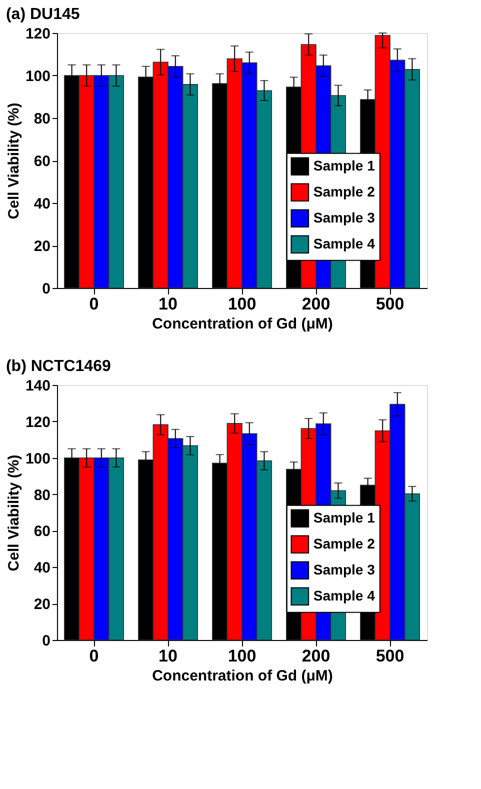 This screenshot has width=481, height=789. What do you see at coordinates (37, 386) in the screenshot?
I see `y-tick-label: 140` at bounding box center [37, 386].